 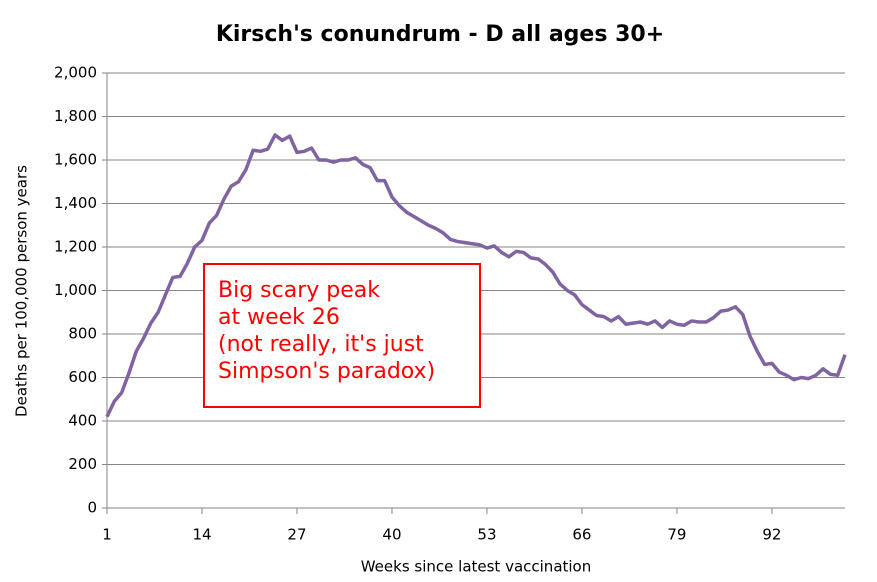 What do you see at coordinates (299, 290) in the screenshot?
I see `annotation-text: Big scary peak` at bounding box center [299, 290].